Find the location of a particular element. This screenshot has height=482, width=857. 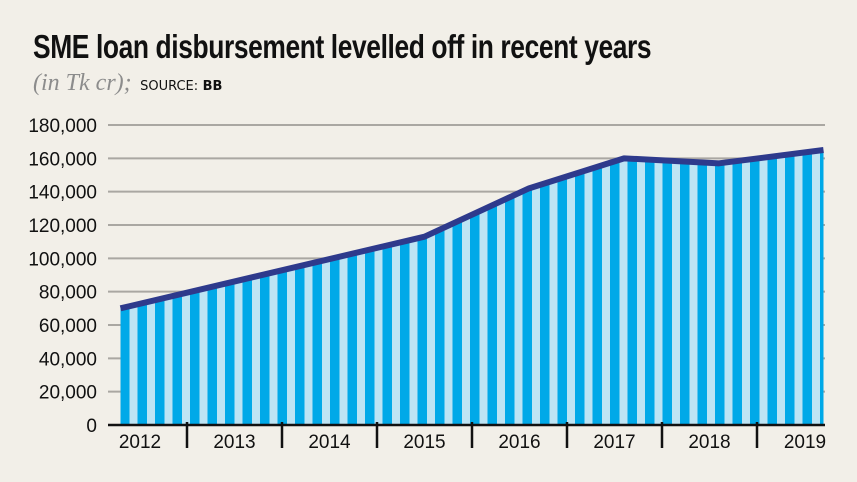

x-tick-label: 2016 is located at coordinates (519, 442).